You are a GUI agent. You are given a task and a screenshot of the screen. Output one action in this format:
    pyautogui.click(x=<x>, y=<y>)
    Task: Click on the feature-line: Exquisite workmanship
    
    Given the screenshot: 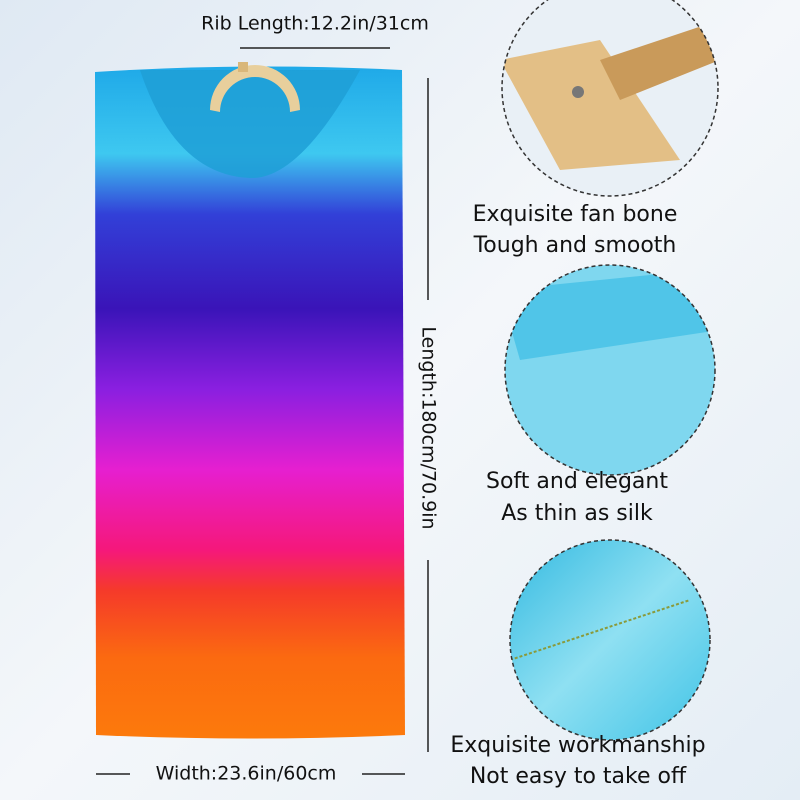 What is the action you would take?
    pyautogui.click(x=577, y=745)
    